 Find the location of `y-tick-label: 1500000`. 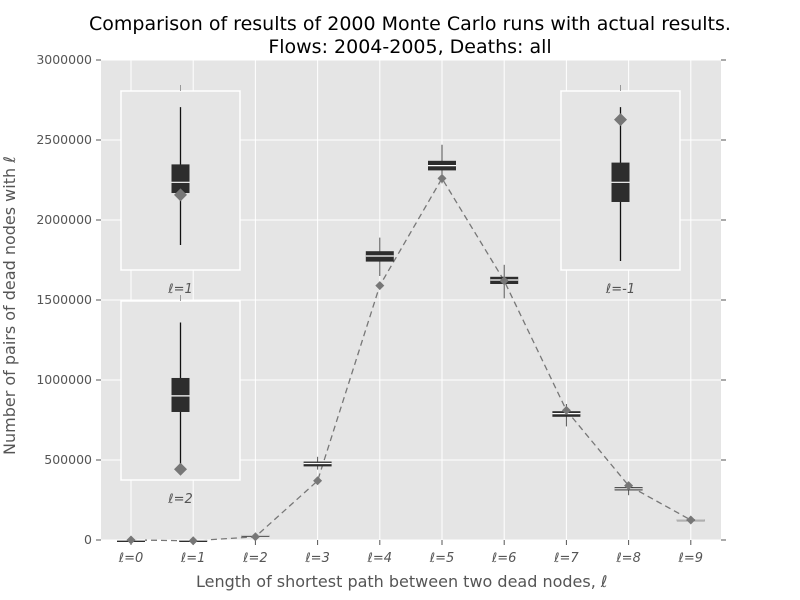

y-tick-label: 1500000 is located at coordinates (64, 299).